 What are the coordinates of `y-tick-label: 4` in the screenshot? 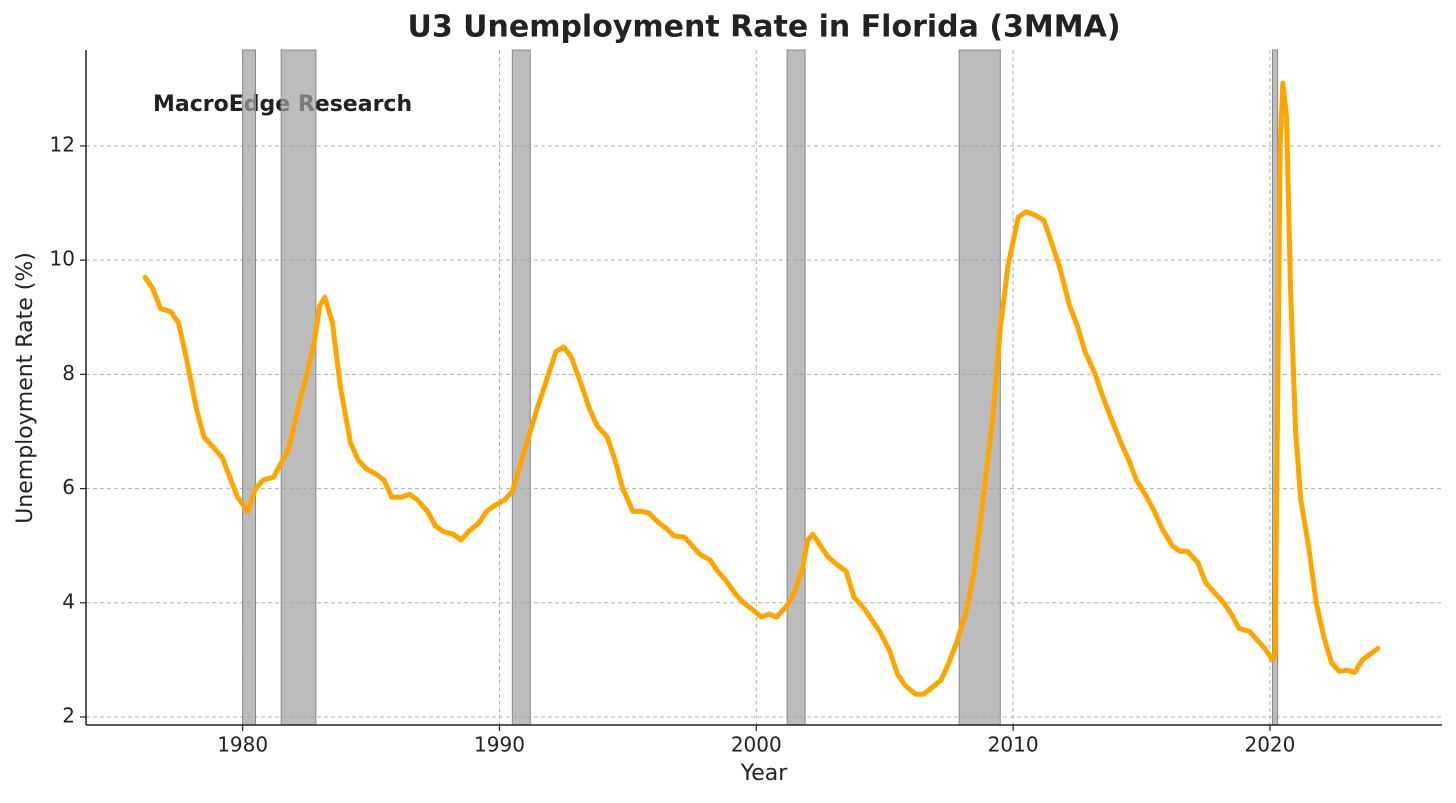 It's located at (68, 601).